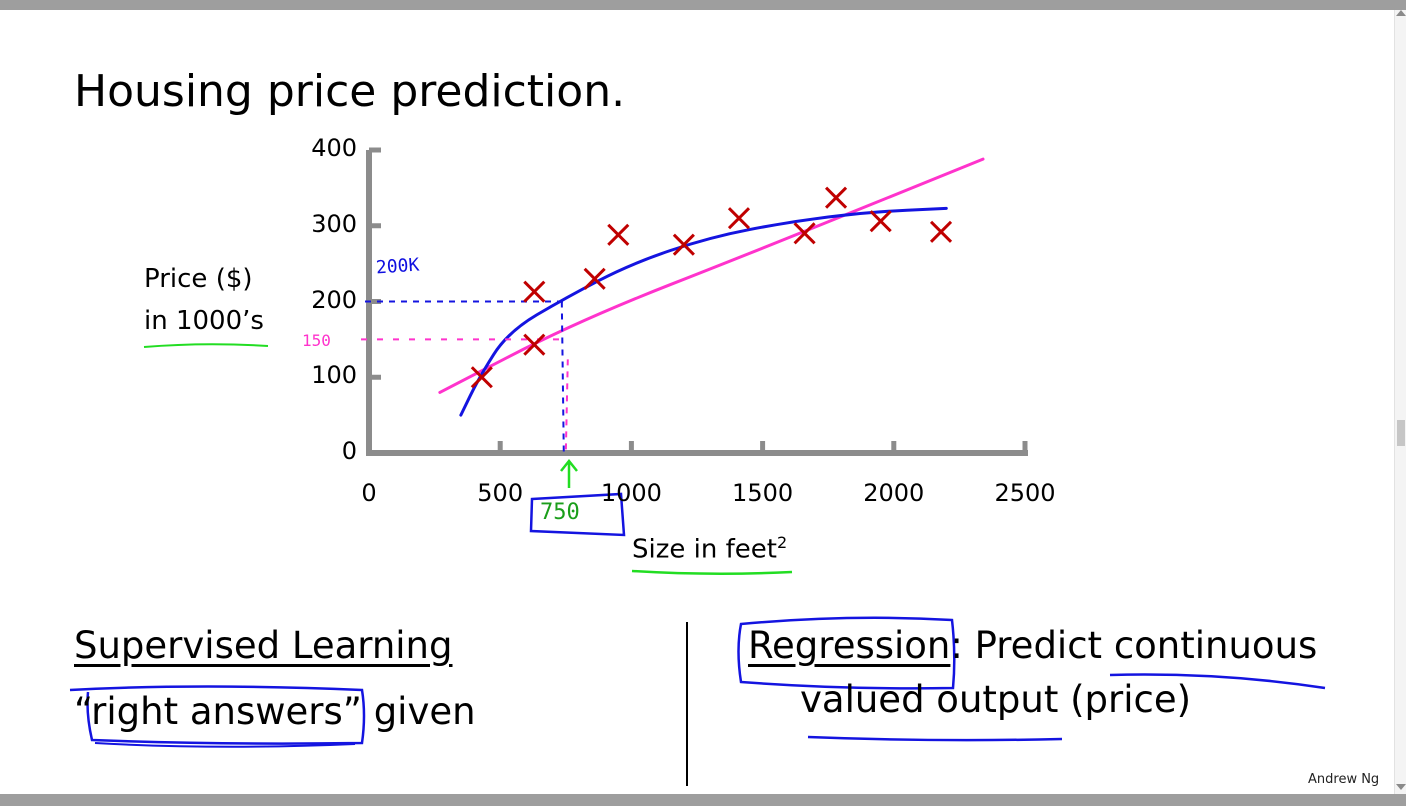 This screenshot has height=806, width=1406. I want to click on regression-line: Regression: Predict continuous, so click(1032, 645).